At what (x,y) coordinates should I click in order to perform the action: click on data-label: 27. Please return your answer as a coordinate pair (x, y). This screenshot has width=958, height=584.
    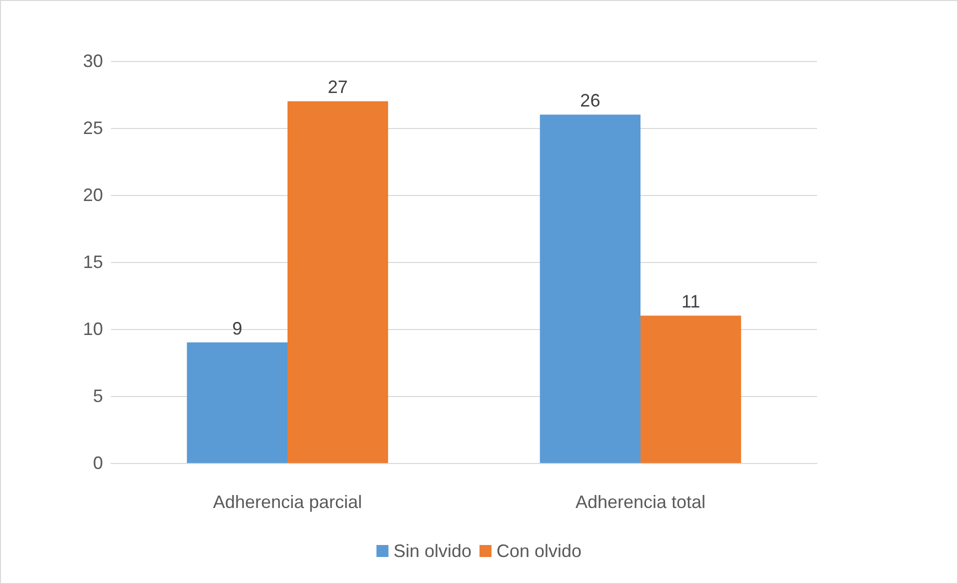
    Looking at the image, I should click on (338, 87).